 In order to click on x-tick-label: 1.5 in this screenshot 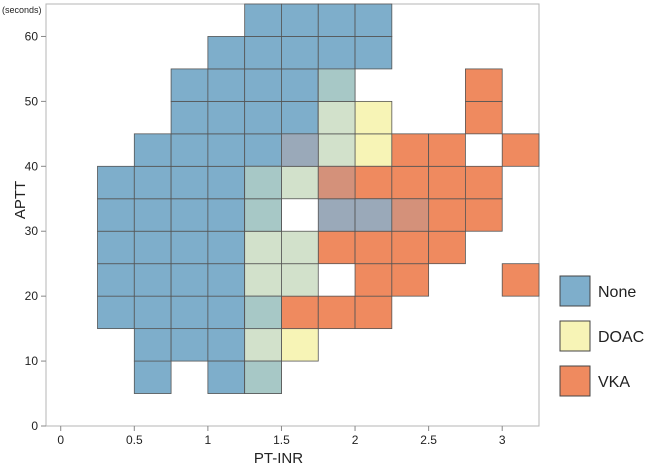, I will do `click(281, 440)`.